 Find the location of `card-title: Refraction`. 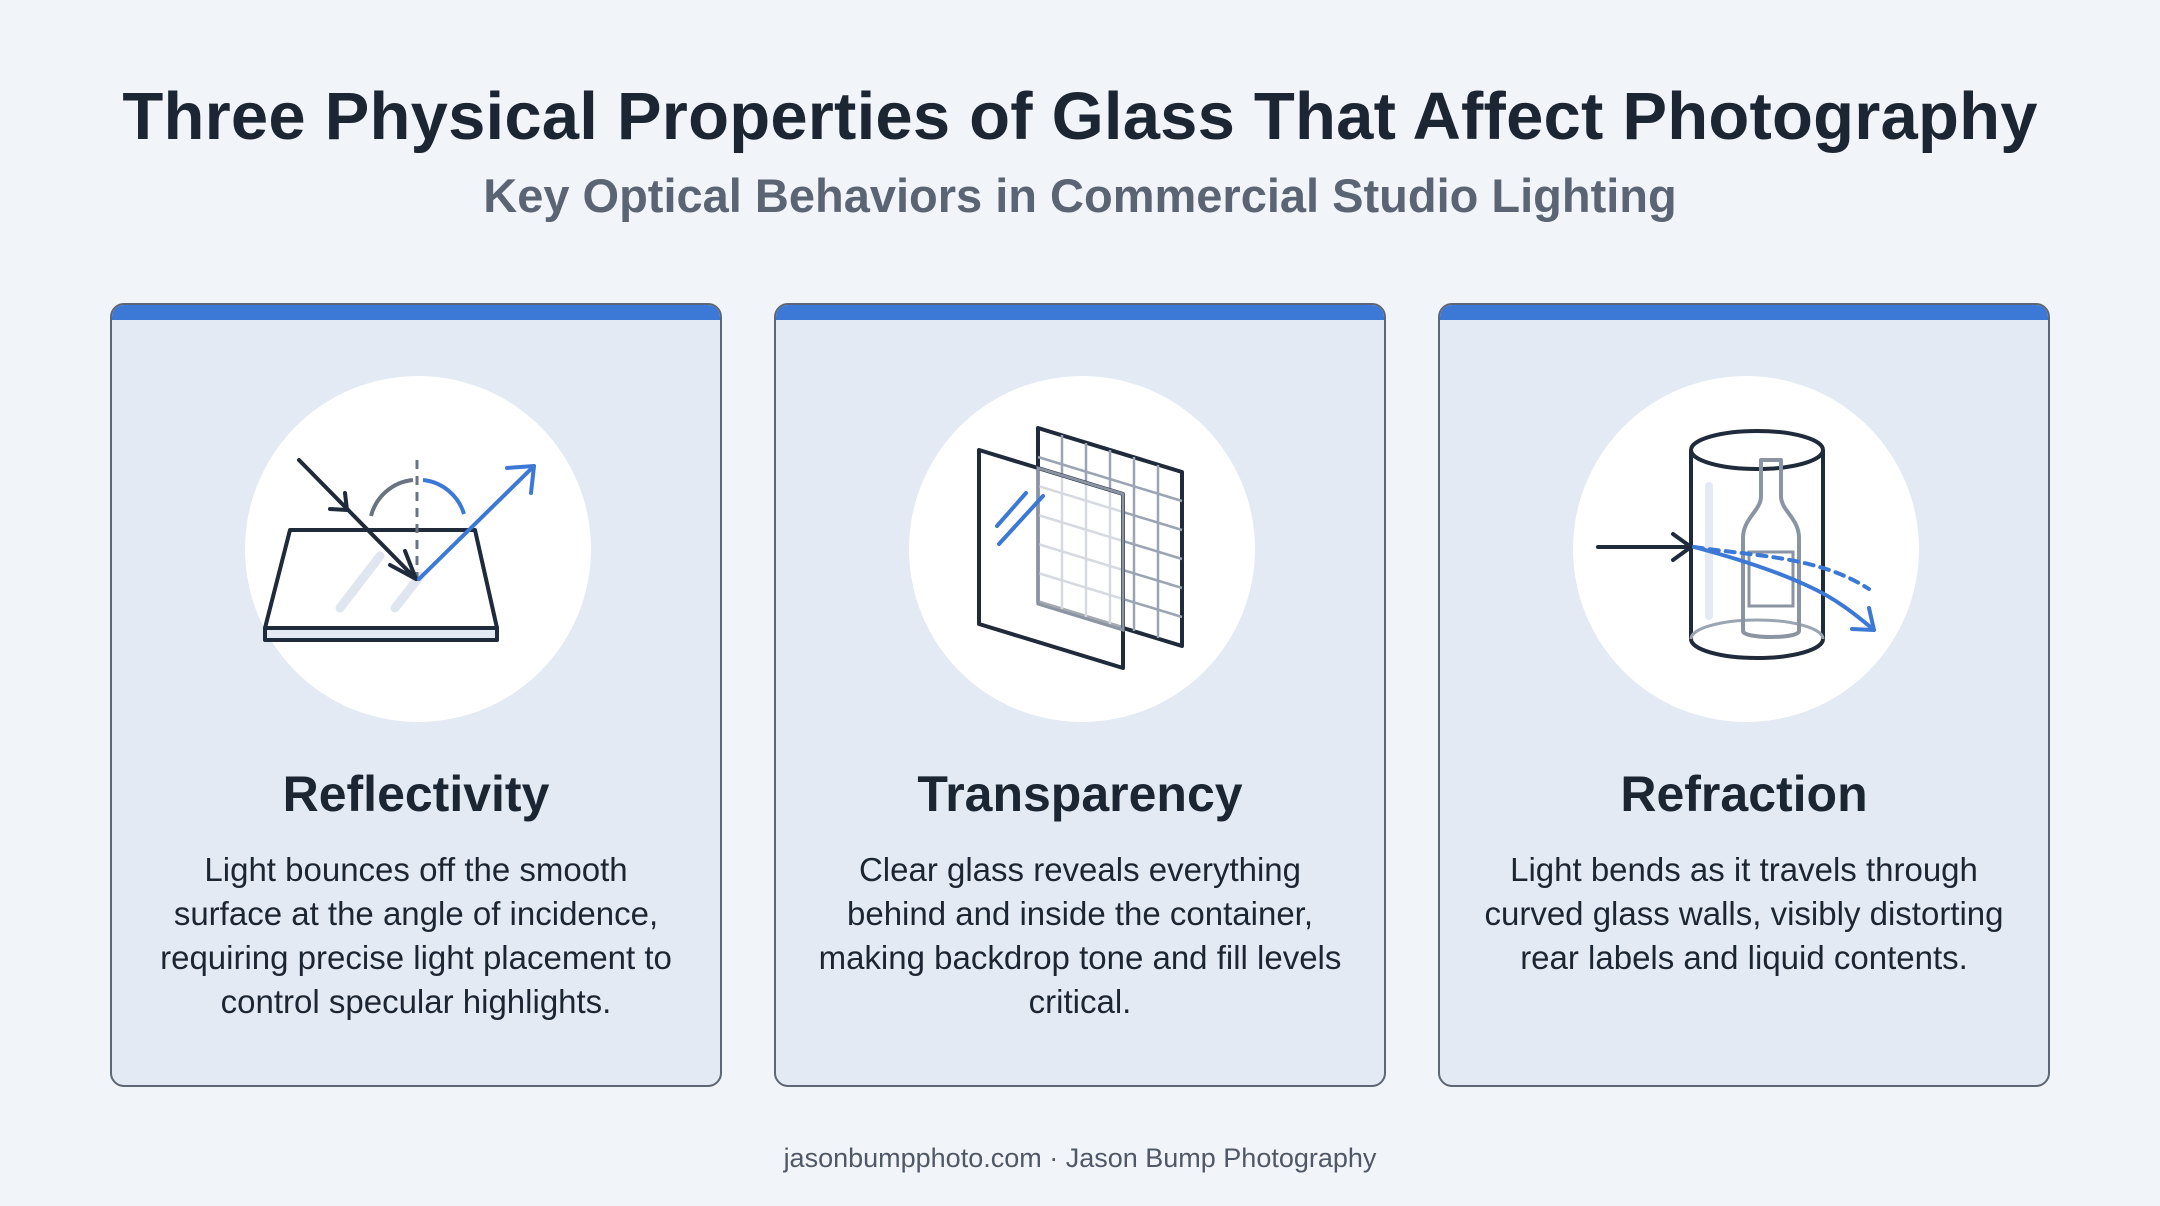

card-title: Refraction is located at coordinates (1744, 794).